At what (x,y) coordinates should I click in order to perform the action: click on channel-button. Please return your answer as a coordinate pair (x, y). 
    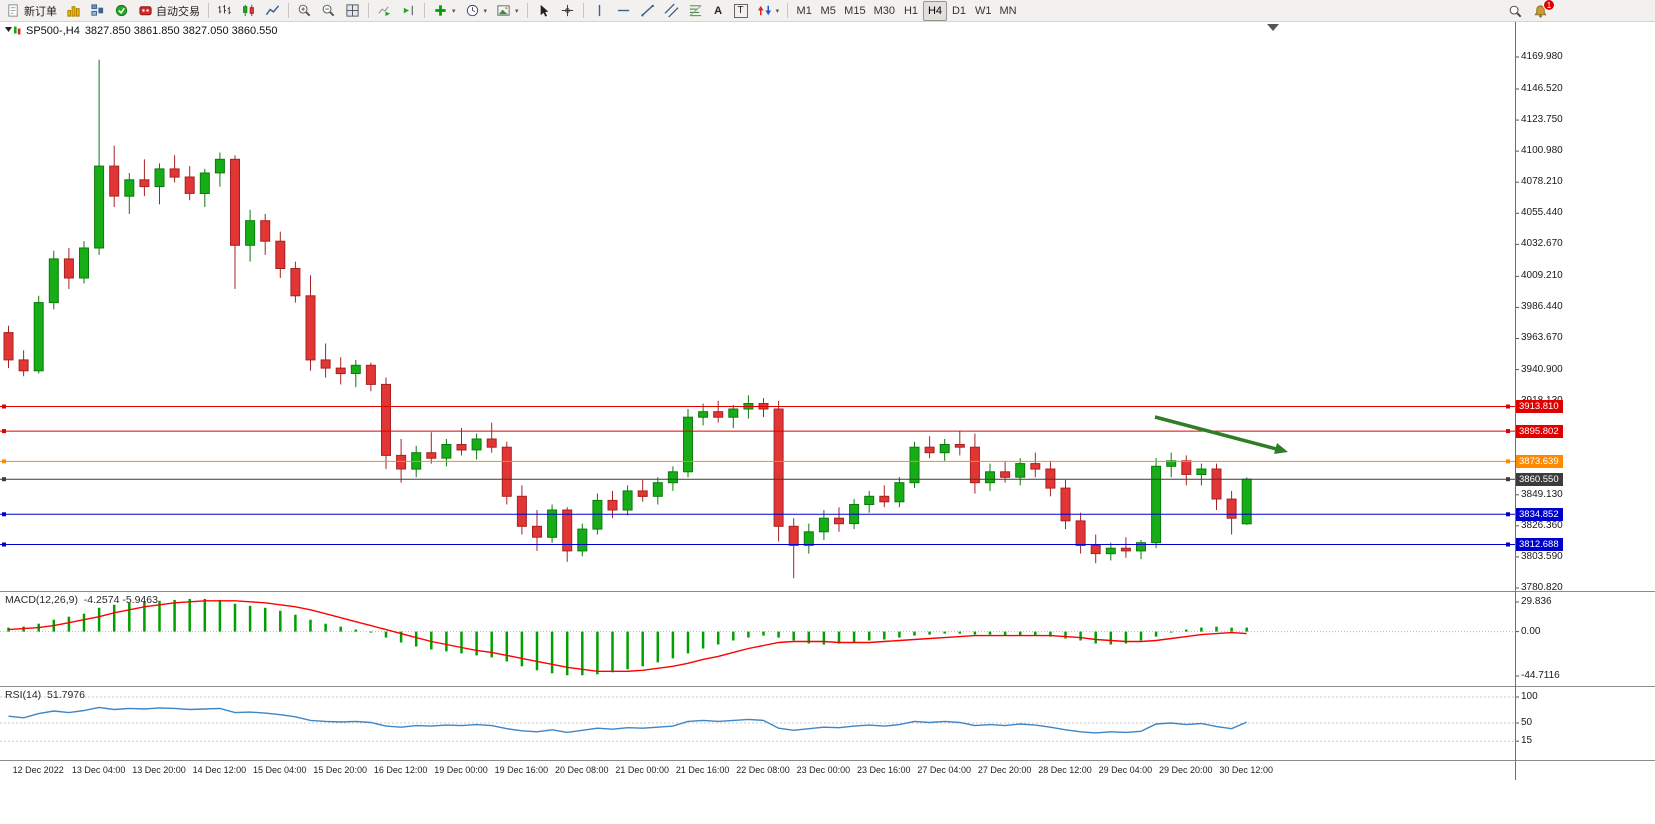
    Looking at the image, I should click on (671, 11).